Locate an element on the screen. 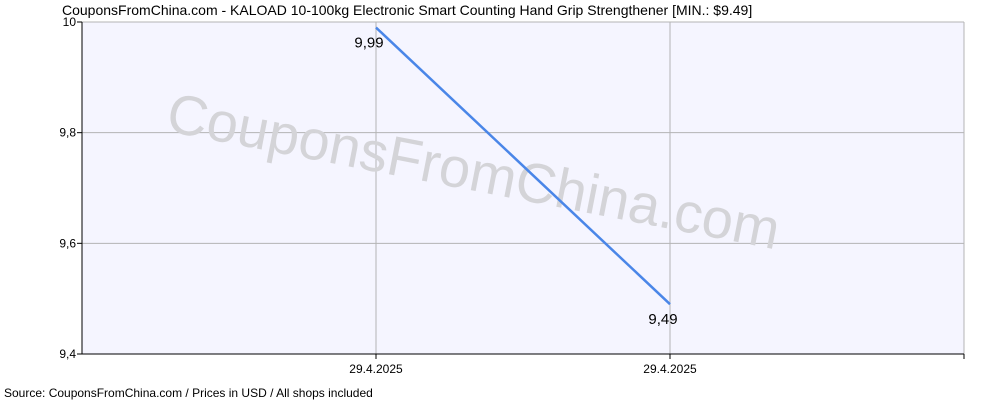  y-tick-label: 9,4 is located at coordinates (67, 354).